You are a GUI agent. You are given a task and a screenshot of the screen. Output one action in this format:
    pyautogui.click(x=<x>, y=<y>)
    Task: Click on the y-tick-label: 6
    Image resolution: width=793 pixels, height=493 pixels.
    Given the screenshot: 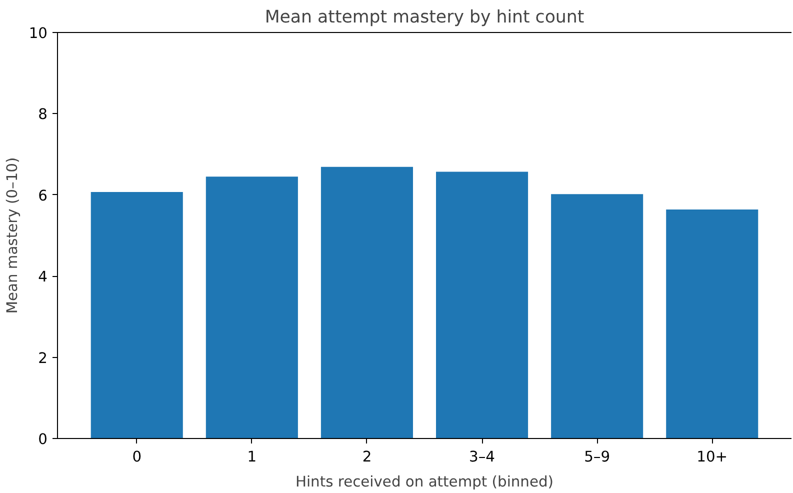 What is the action you would take?
    pyautogui.click(x=43, y=195)
    